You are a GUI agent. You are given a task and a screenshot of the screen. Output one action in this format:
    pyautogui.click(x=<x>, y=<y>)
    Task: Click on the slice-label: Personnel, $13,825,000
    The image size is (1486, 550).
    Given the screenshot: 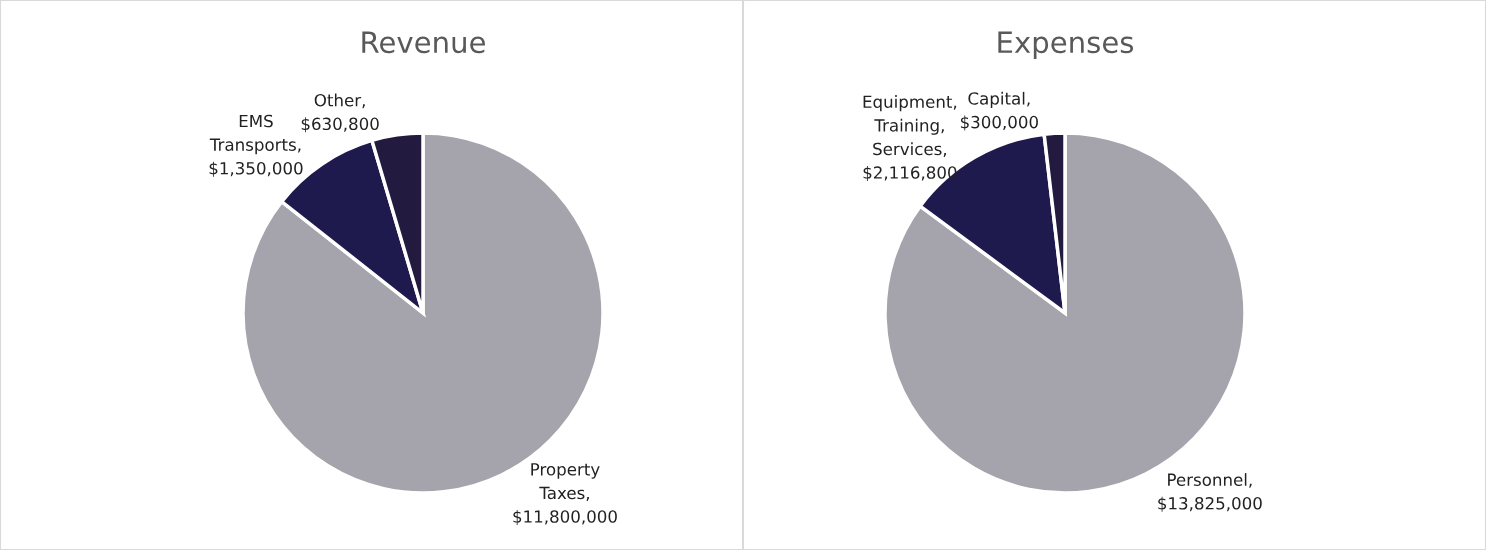 What is the action you would take?
    pyautogui.click(x=1210, y=492)
    